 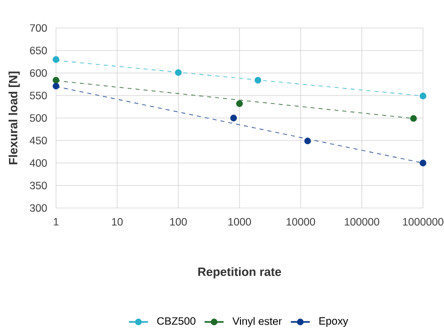 I want to click on y-tick-label: 600, so click(x=38, y=73).